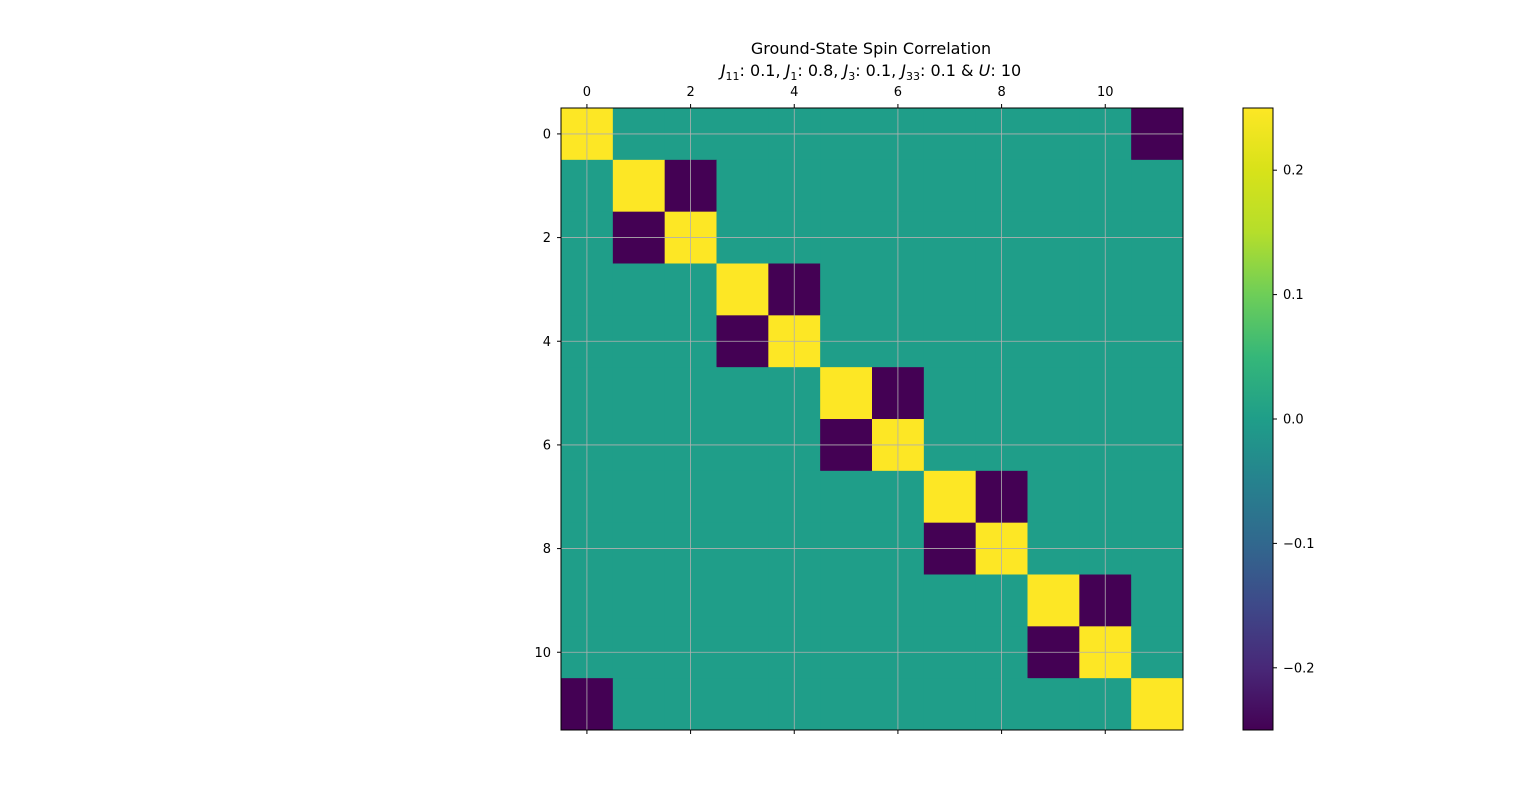 Image resolution: width=1536 pixels, height=802 pixels. I want to click on colorbar, so click(1258, 419).